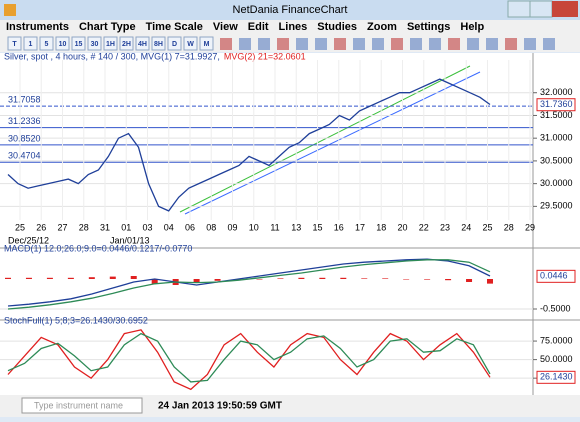  Describe the element at coordinates (225, 27) in the screenshot. I see `menu-item: View` at that location.